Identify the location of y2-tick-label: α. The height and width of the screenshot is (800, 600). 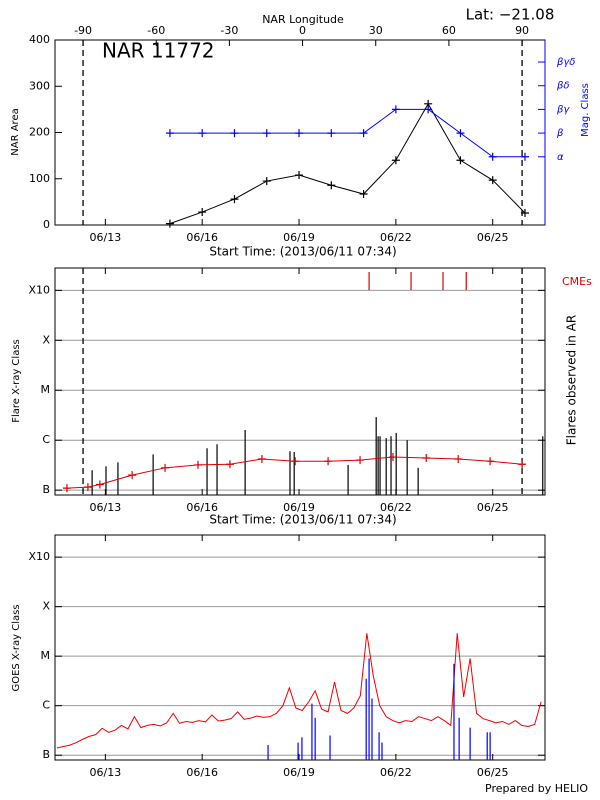
(560, 157).